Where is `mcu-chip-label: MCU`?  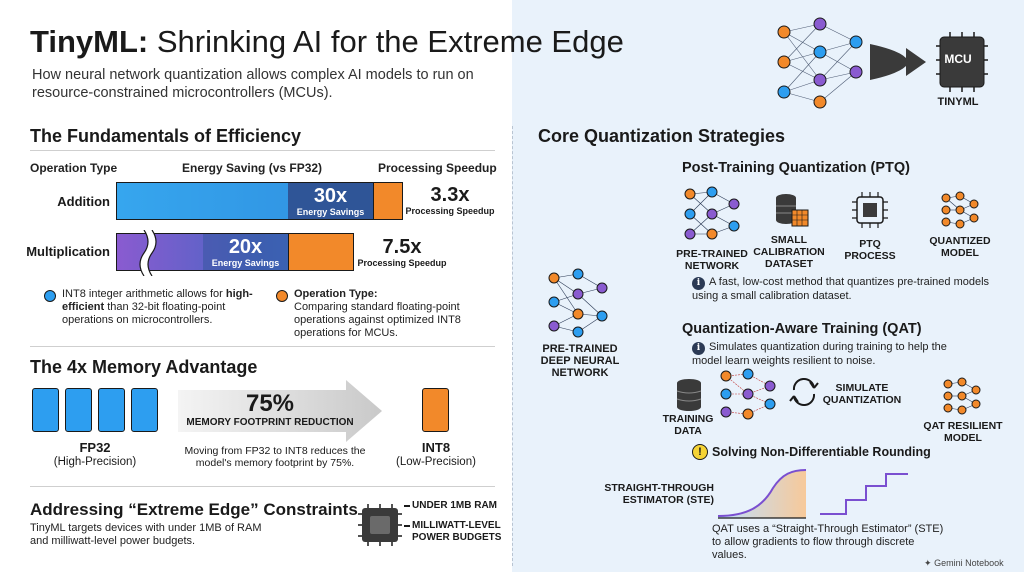
mcu-chip-label: MCU is located at coordinates (958, 59).